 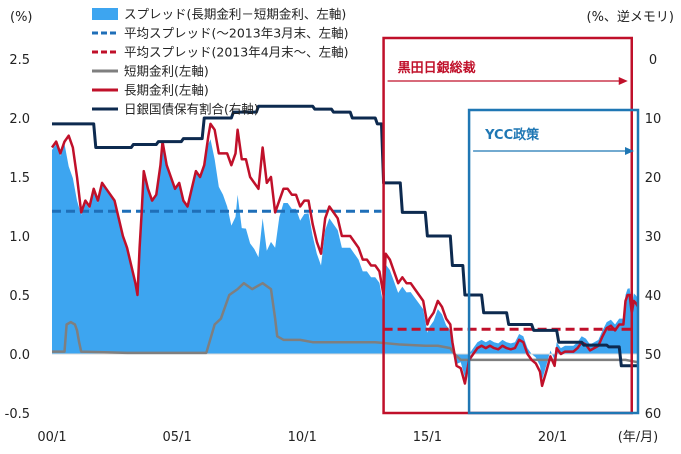 I want to click on legend-label-3: 短期金利(左軸), so click(x=166, y=71).